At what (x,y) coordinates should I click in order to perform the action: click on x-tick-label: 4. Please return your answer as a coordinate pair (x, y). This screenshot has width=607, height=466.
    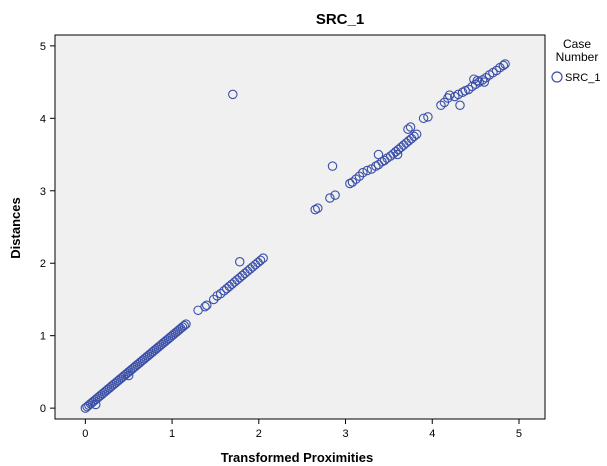
    Looking at the image, I should click on (432, 434).